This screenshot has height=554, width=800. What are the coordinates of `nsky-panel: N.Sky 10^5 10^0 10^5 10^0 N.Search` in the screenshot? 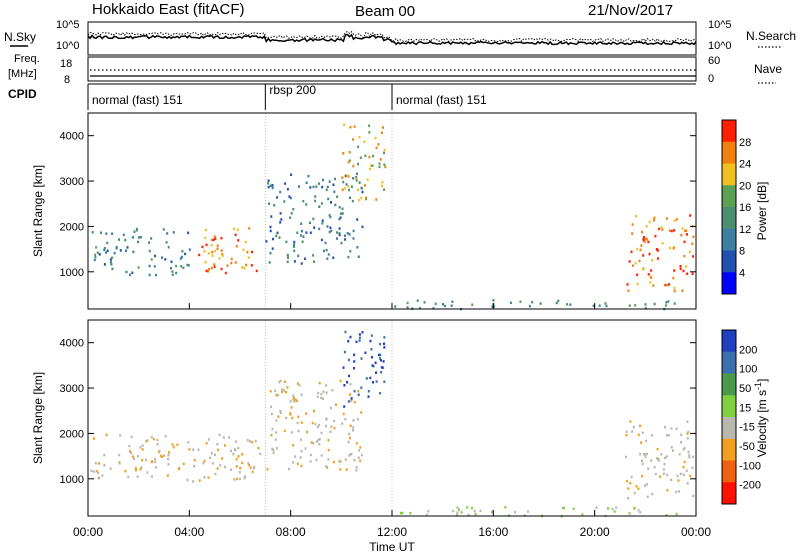 It's located at (400, 37).